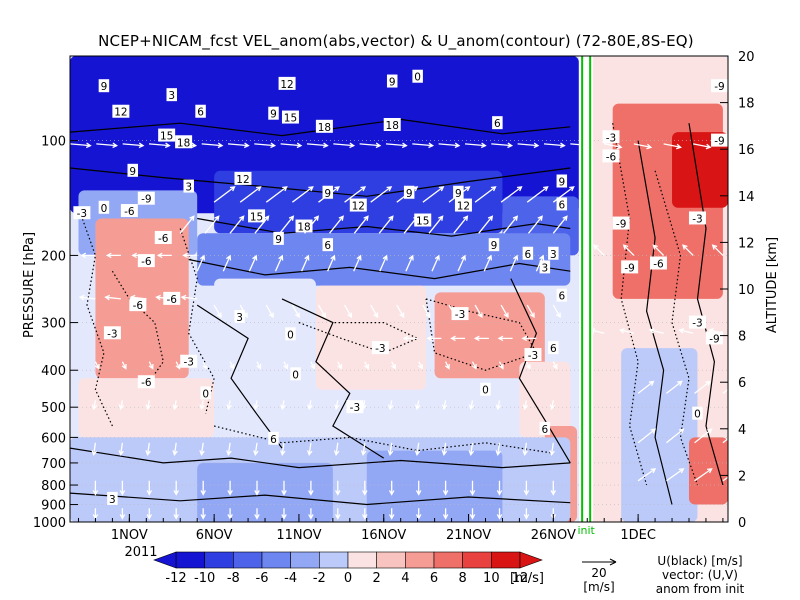 Image resolution: width=800 pixels, height=600 pixels. I want to click on contour-label-37: -6, so click(146, 262).